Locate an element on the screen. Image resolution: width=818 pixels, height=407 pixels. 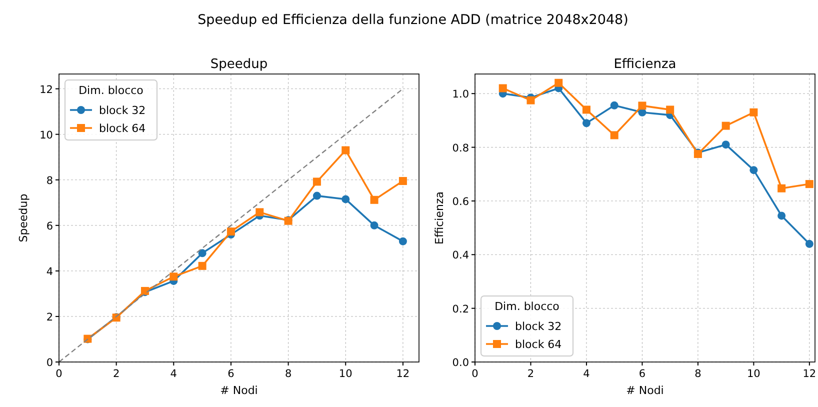
chart-title: Speedup is located at coordinates (239, 64).